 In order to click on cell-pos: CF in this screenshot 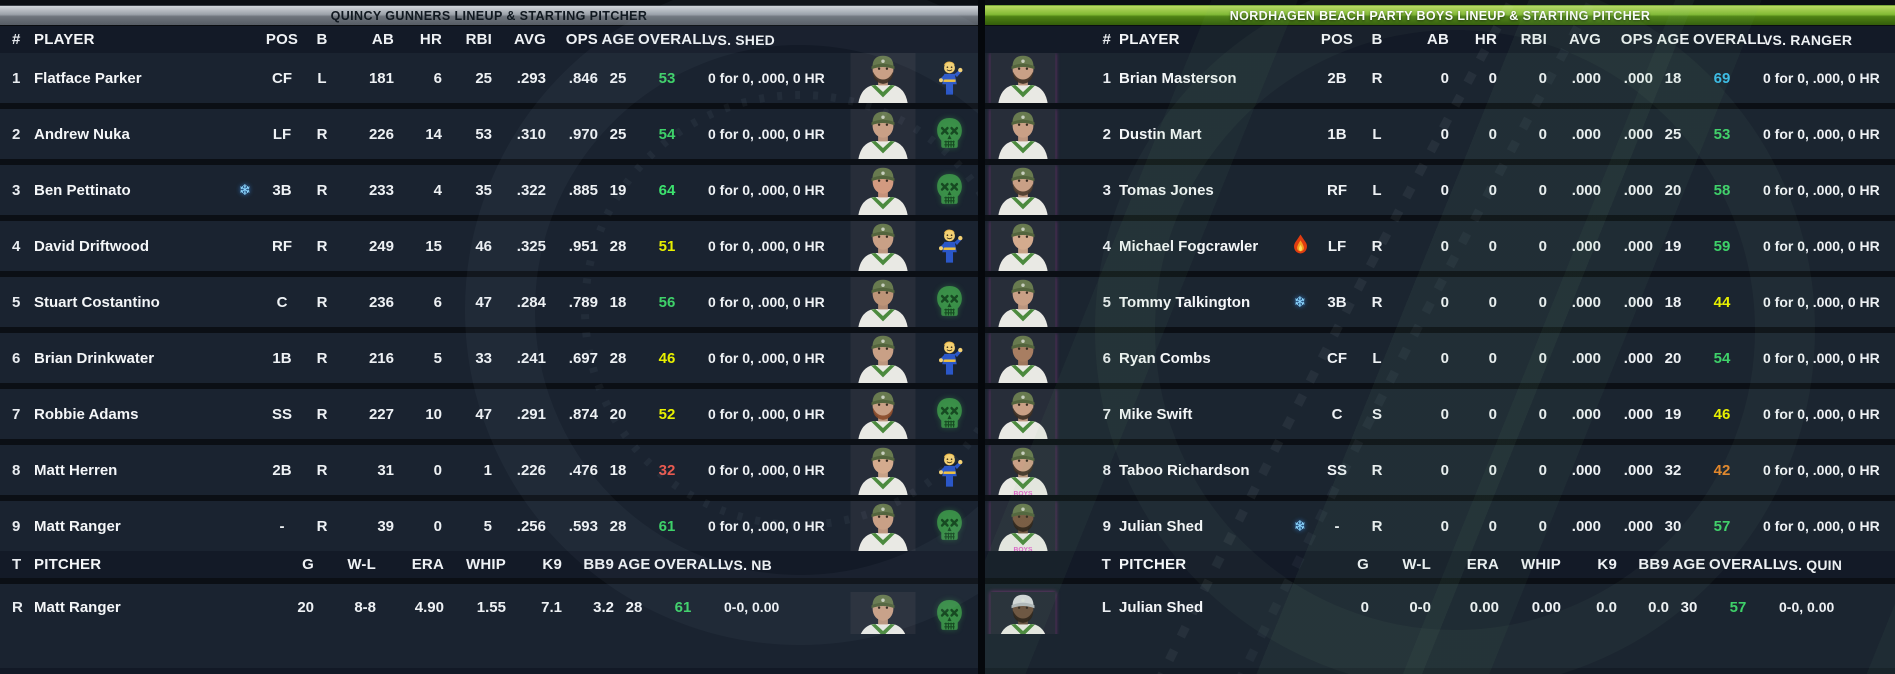, I will do `click(1337, 358)`.